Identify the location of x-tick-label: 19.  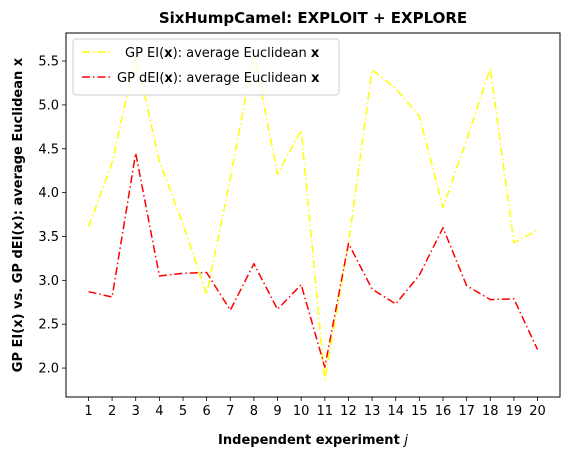
(514, 411).